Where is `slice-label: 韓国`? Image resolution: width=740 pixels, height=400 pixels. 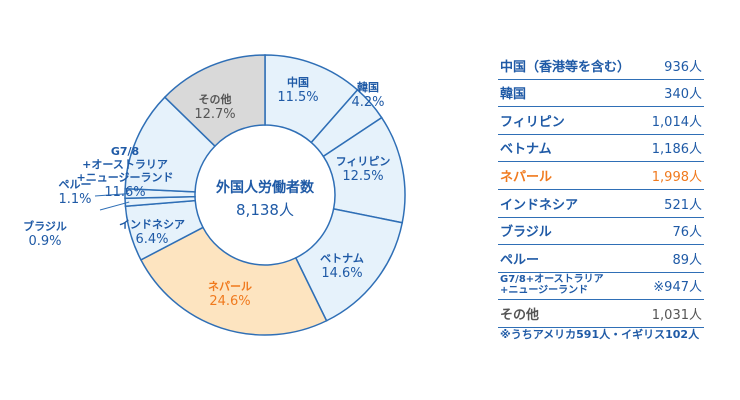 slice-label: 韓国 is located at coordinates (368, 87).